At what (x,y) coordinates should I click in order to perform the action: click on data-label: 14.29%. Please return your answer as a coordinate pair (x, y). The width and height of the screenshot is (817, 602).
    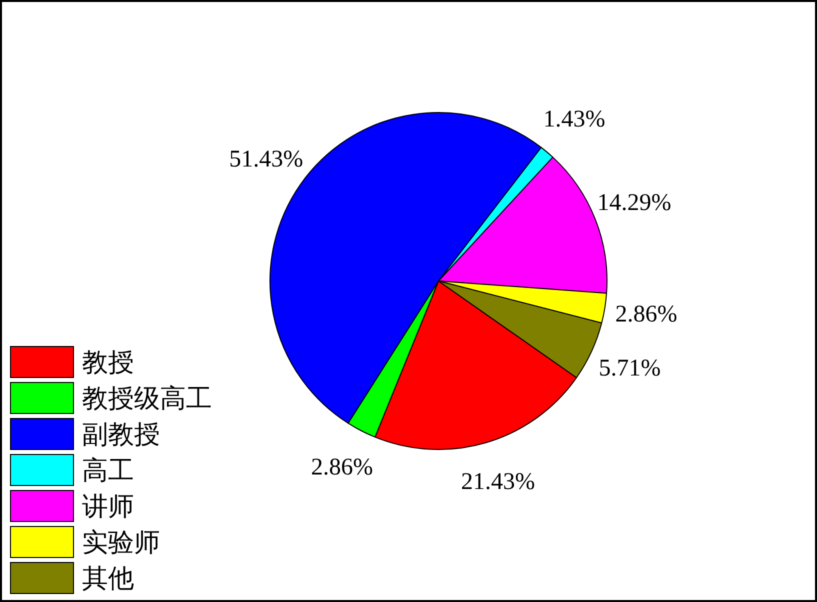
    Looking at the image, I should click on (634, 203).